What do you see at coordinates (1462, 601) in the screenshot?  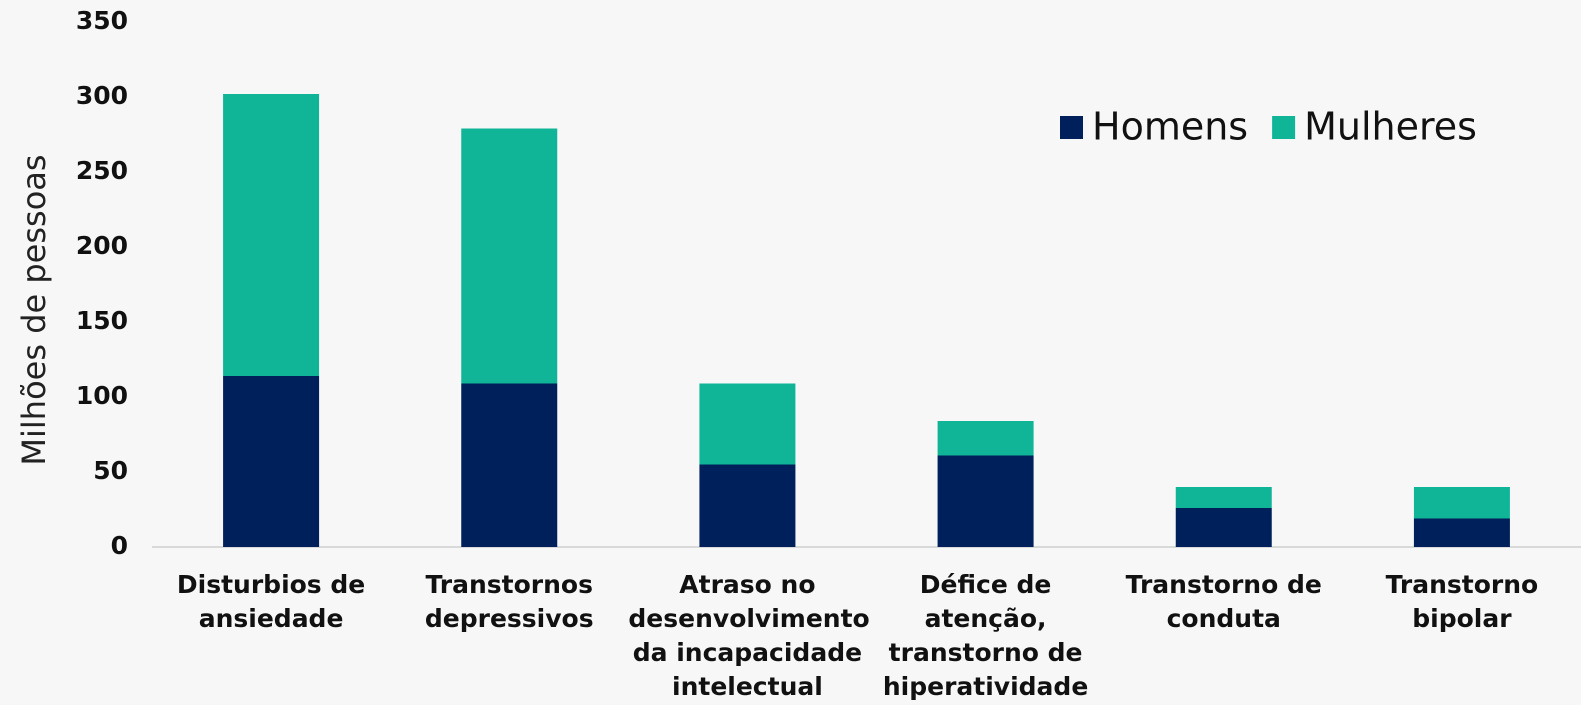 I see `x-tick-label: Transtorno bipolar` at bounding box center [1462, 601].